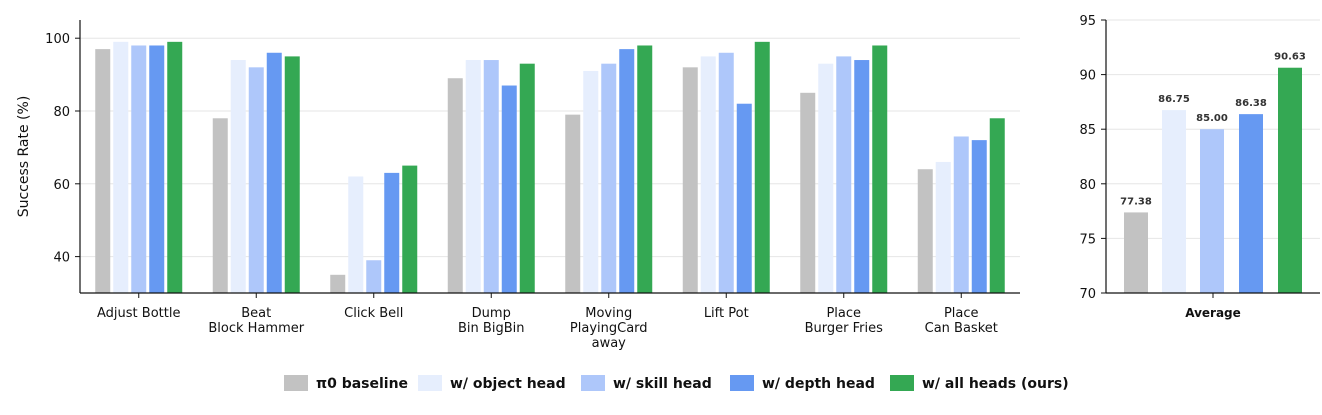 This screenshot has height=415, width=1322. What do you see at coordinates (256, 313) in the screenshot?
I see `x-tick-label: Beat` at bounding box center [256, 313].